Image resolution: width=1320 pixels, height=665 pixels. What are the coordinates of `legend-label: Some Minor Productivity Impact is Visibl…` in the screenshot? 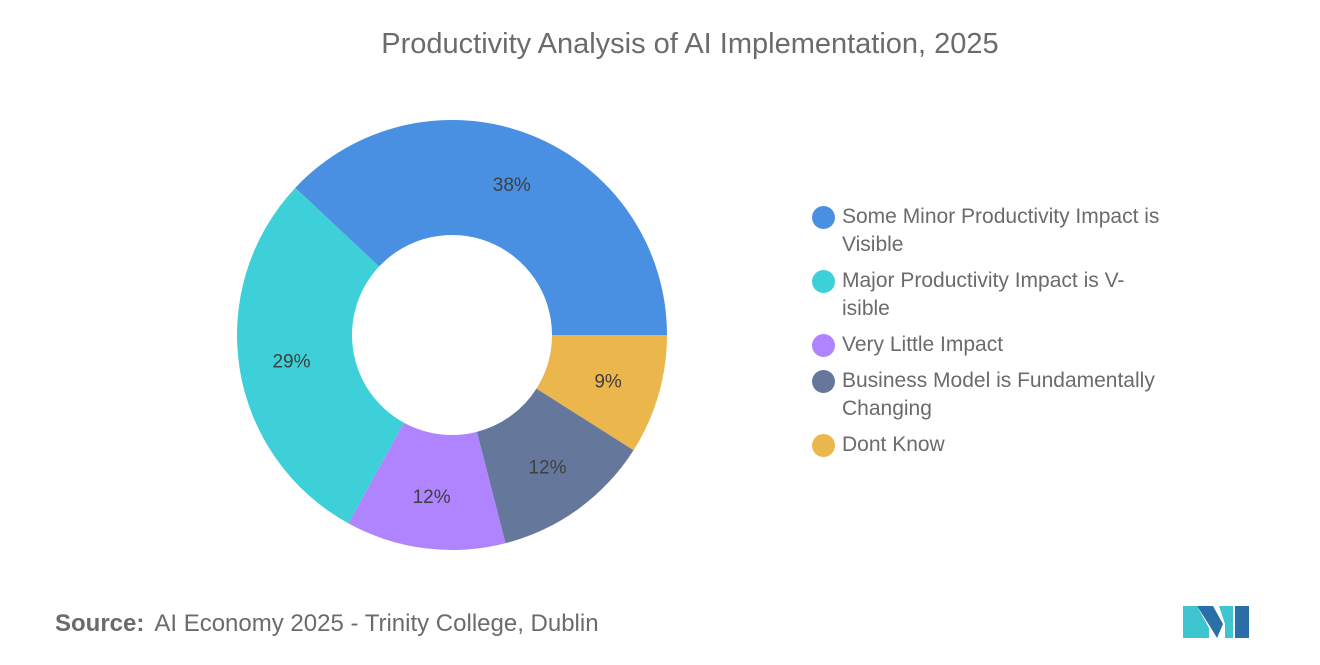 It's located at (1001, 230).